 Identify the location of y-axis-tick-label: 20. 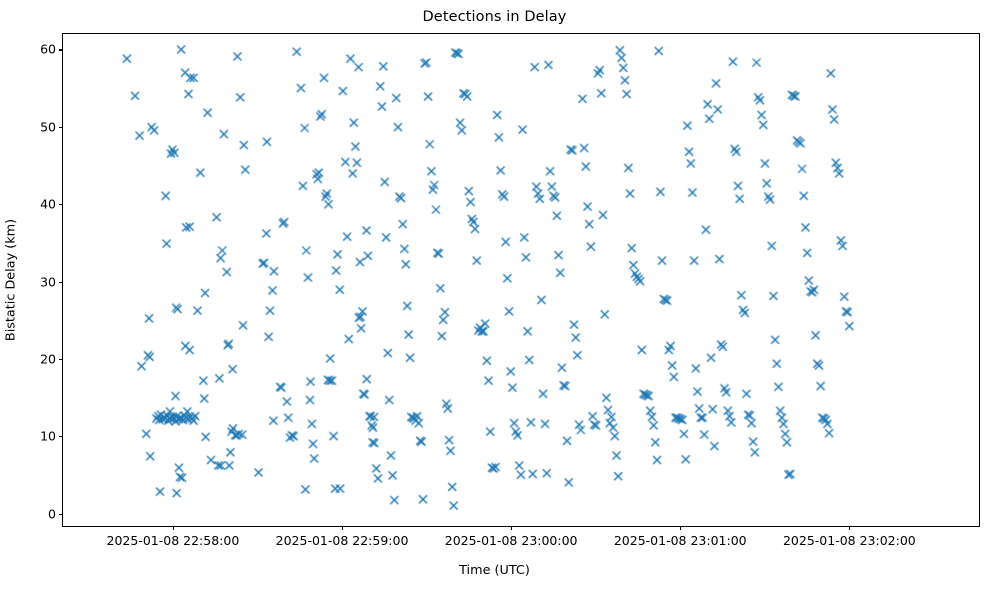
(48, 359).